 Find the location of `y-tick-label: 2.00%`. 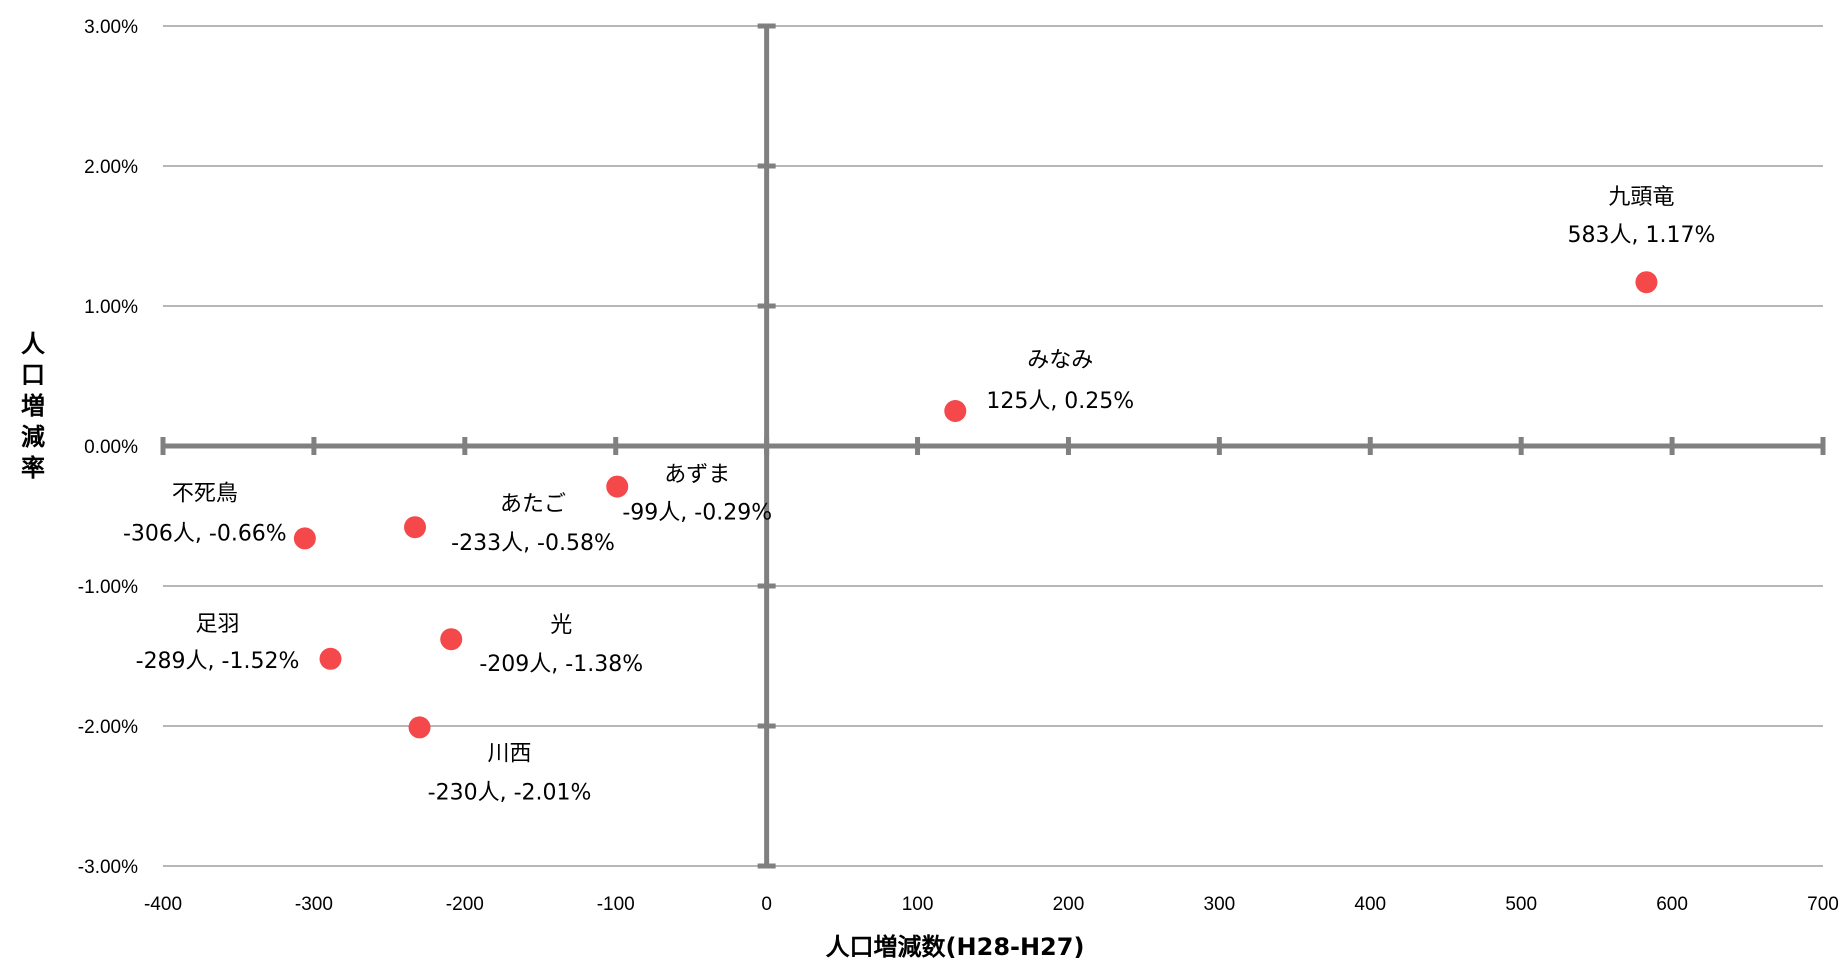

y-tick-label: 2.00% is located at coordinates (111, 167).